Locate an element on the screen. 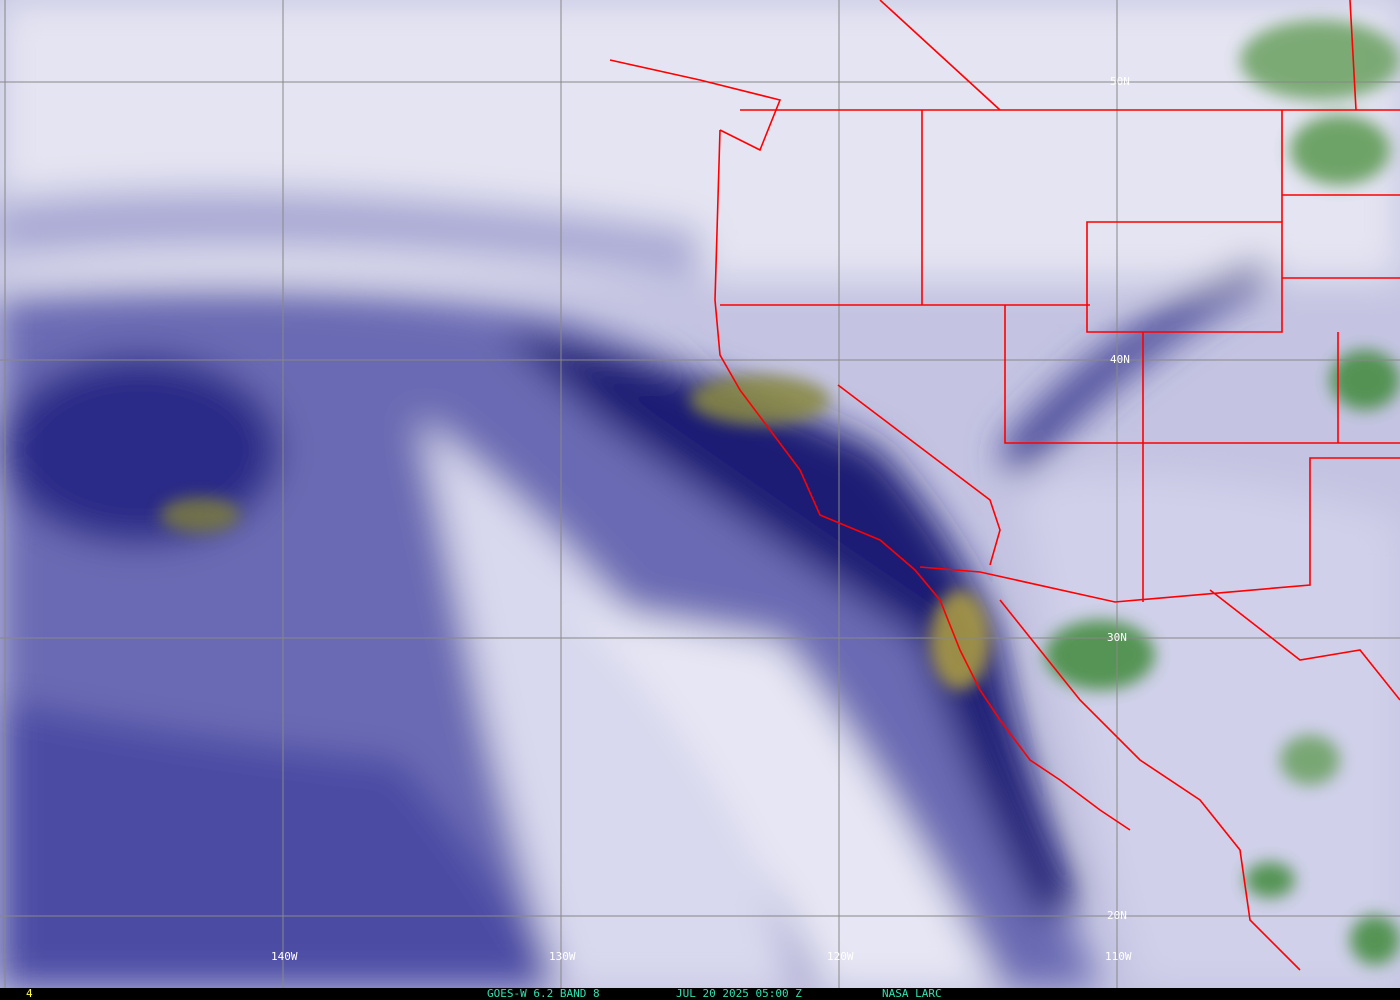 The width and height of the screenshot is (1400, 1000). lon-label-110w: 110W is located at coordinates (1118, 956).